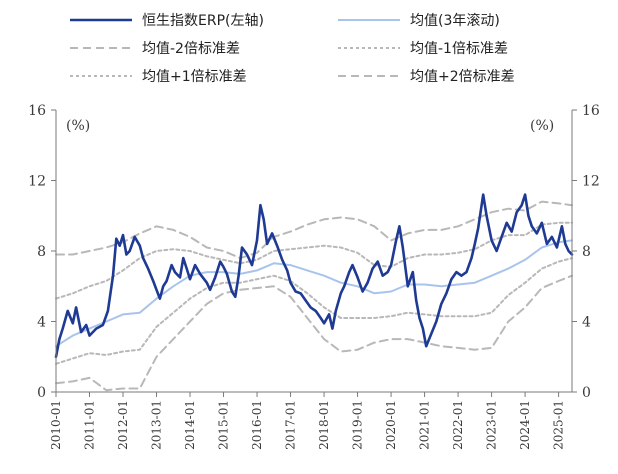  What do you see at coordinates (455, 20) in the screenshot?
I see `legend-label: 均值(3年滚动)` at bounding box center [455, 20].